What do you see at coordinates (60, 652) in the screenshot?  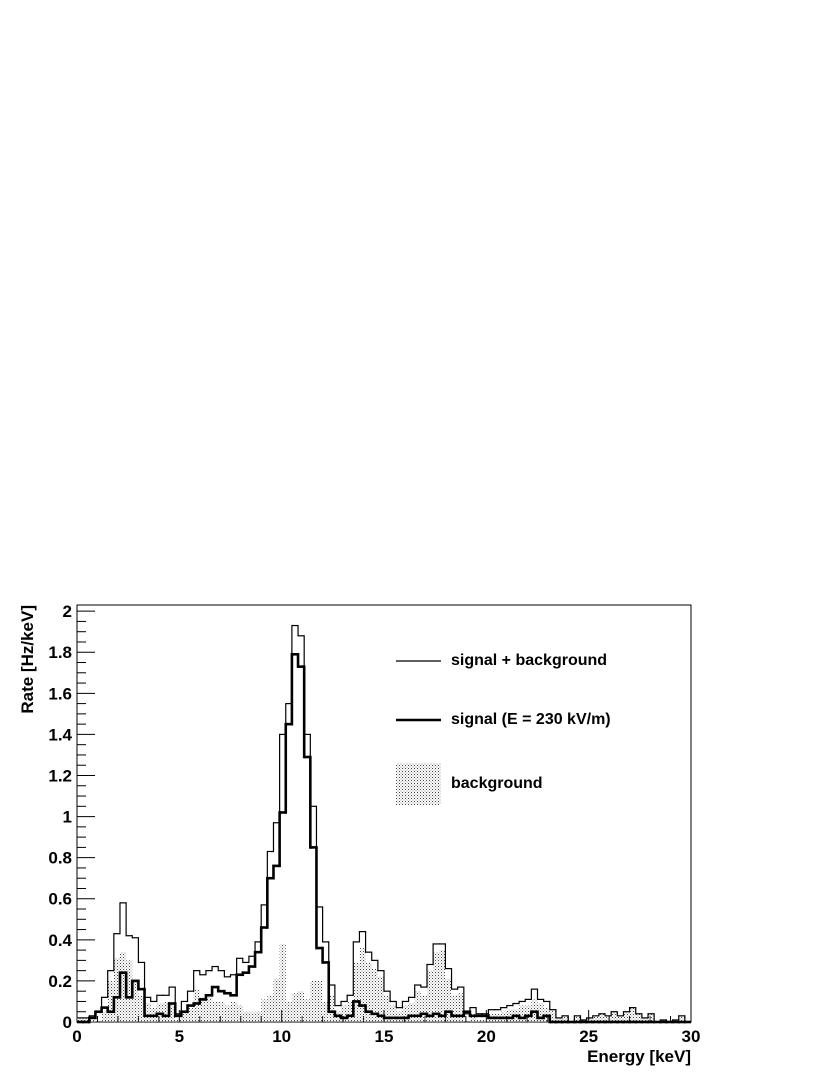 I see `y-tick-label: 1.8` at bounding box center [60, 652].